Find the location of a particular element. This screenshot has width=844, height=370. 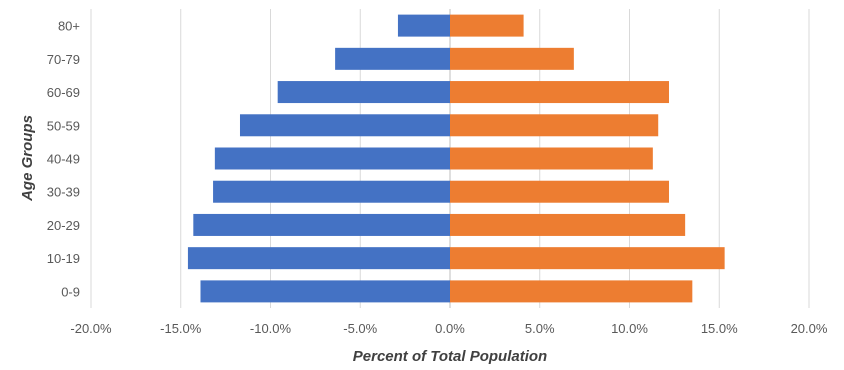

y-tick-label: 0-9 is located at coordinates (70, 291).